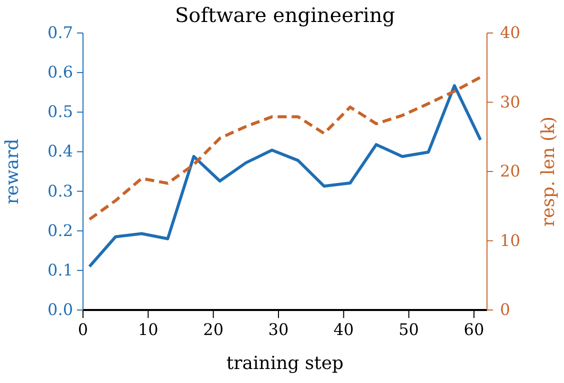  Describe the element at coordinates (278, 329) in the screenshot. I see `x-tick-label: 30` at that location.